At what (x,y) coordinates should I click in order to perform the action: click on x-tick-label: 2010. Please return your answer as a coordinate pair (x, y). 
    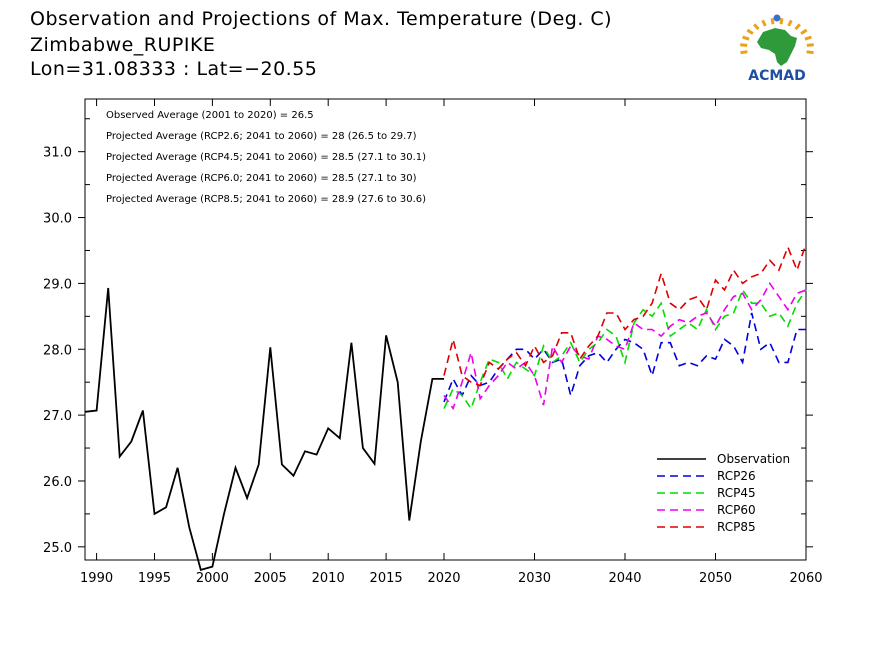
    Looking at the image, I should click on (328, 578).